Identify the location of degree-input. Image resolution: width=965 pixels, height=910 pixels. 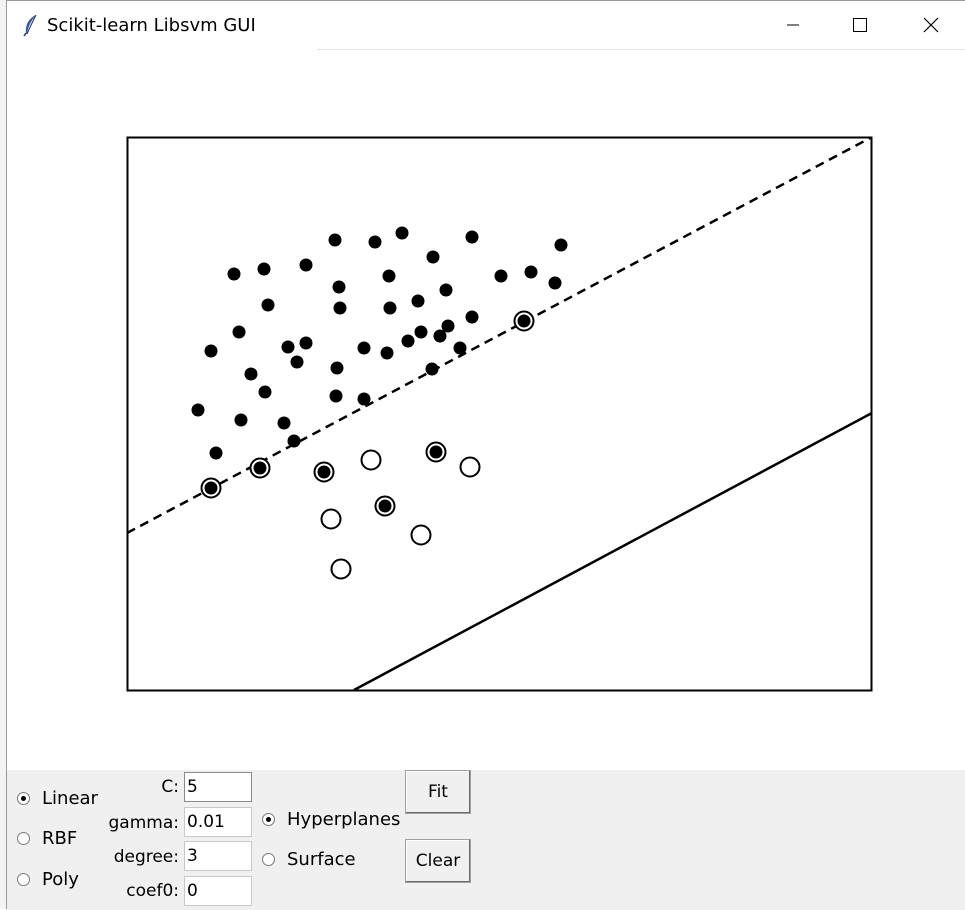
(218, 856).